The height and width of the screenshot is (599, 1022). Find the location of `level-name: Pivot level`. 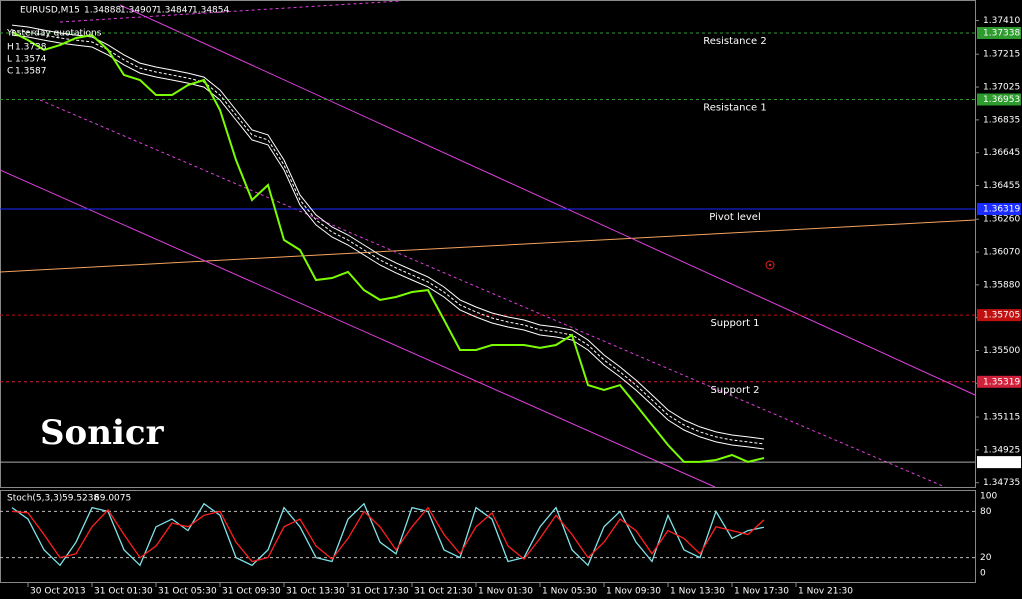

level-name: Pivot level is located at coordinates (735, 217).